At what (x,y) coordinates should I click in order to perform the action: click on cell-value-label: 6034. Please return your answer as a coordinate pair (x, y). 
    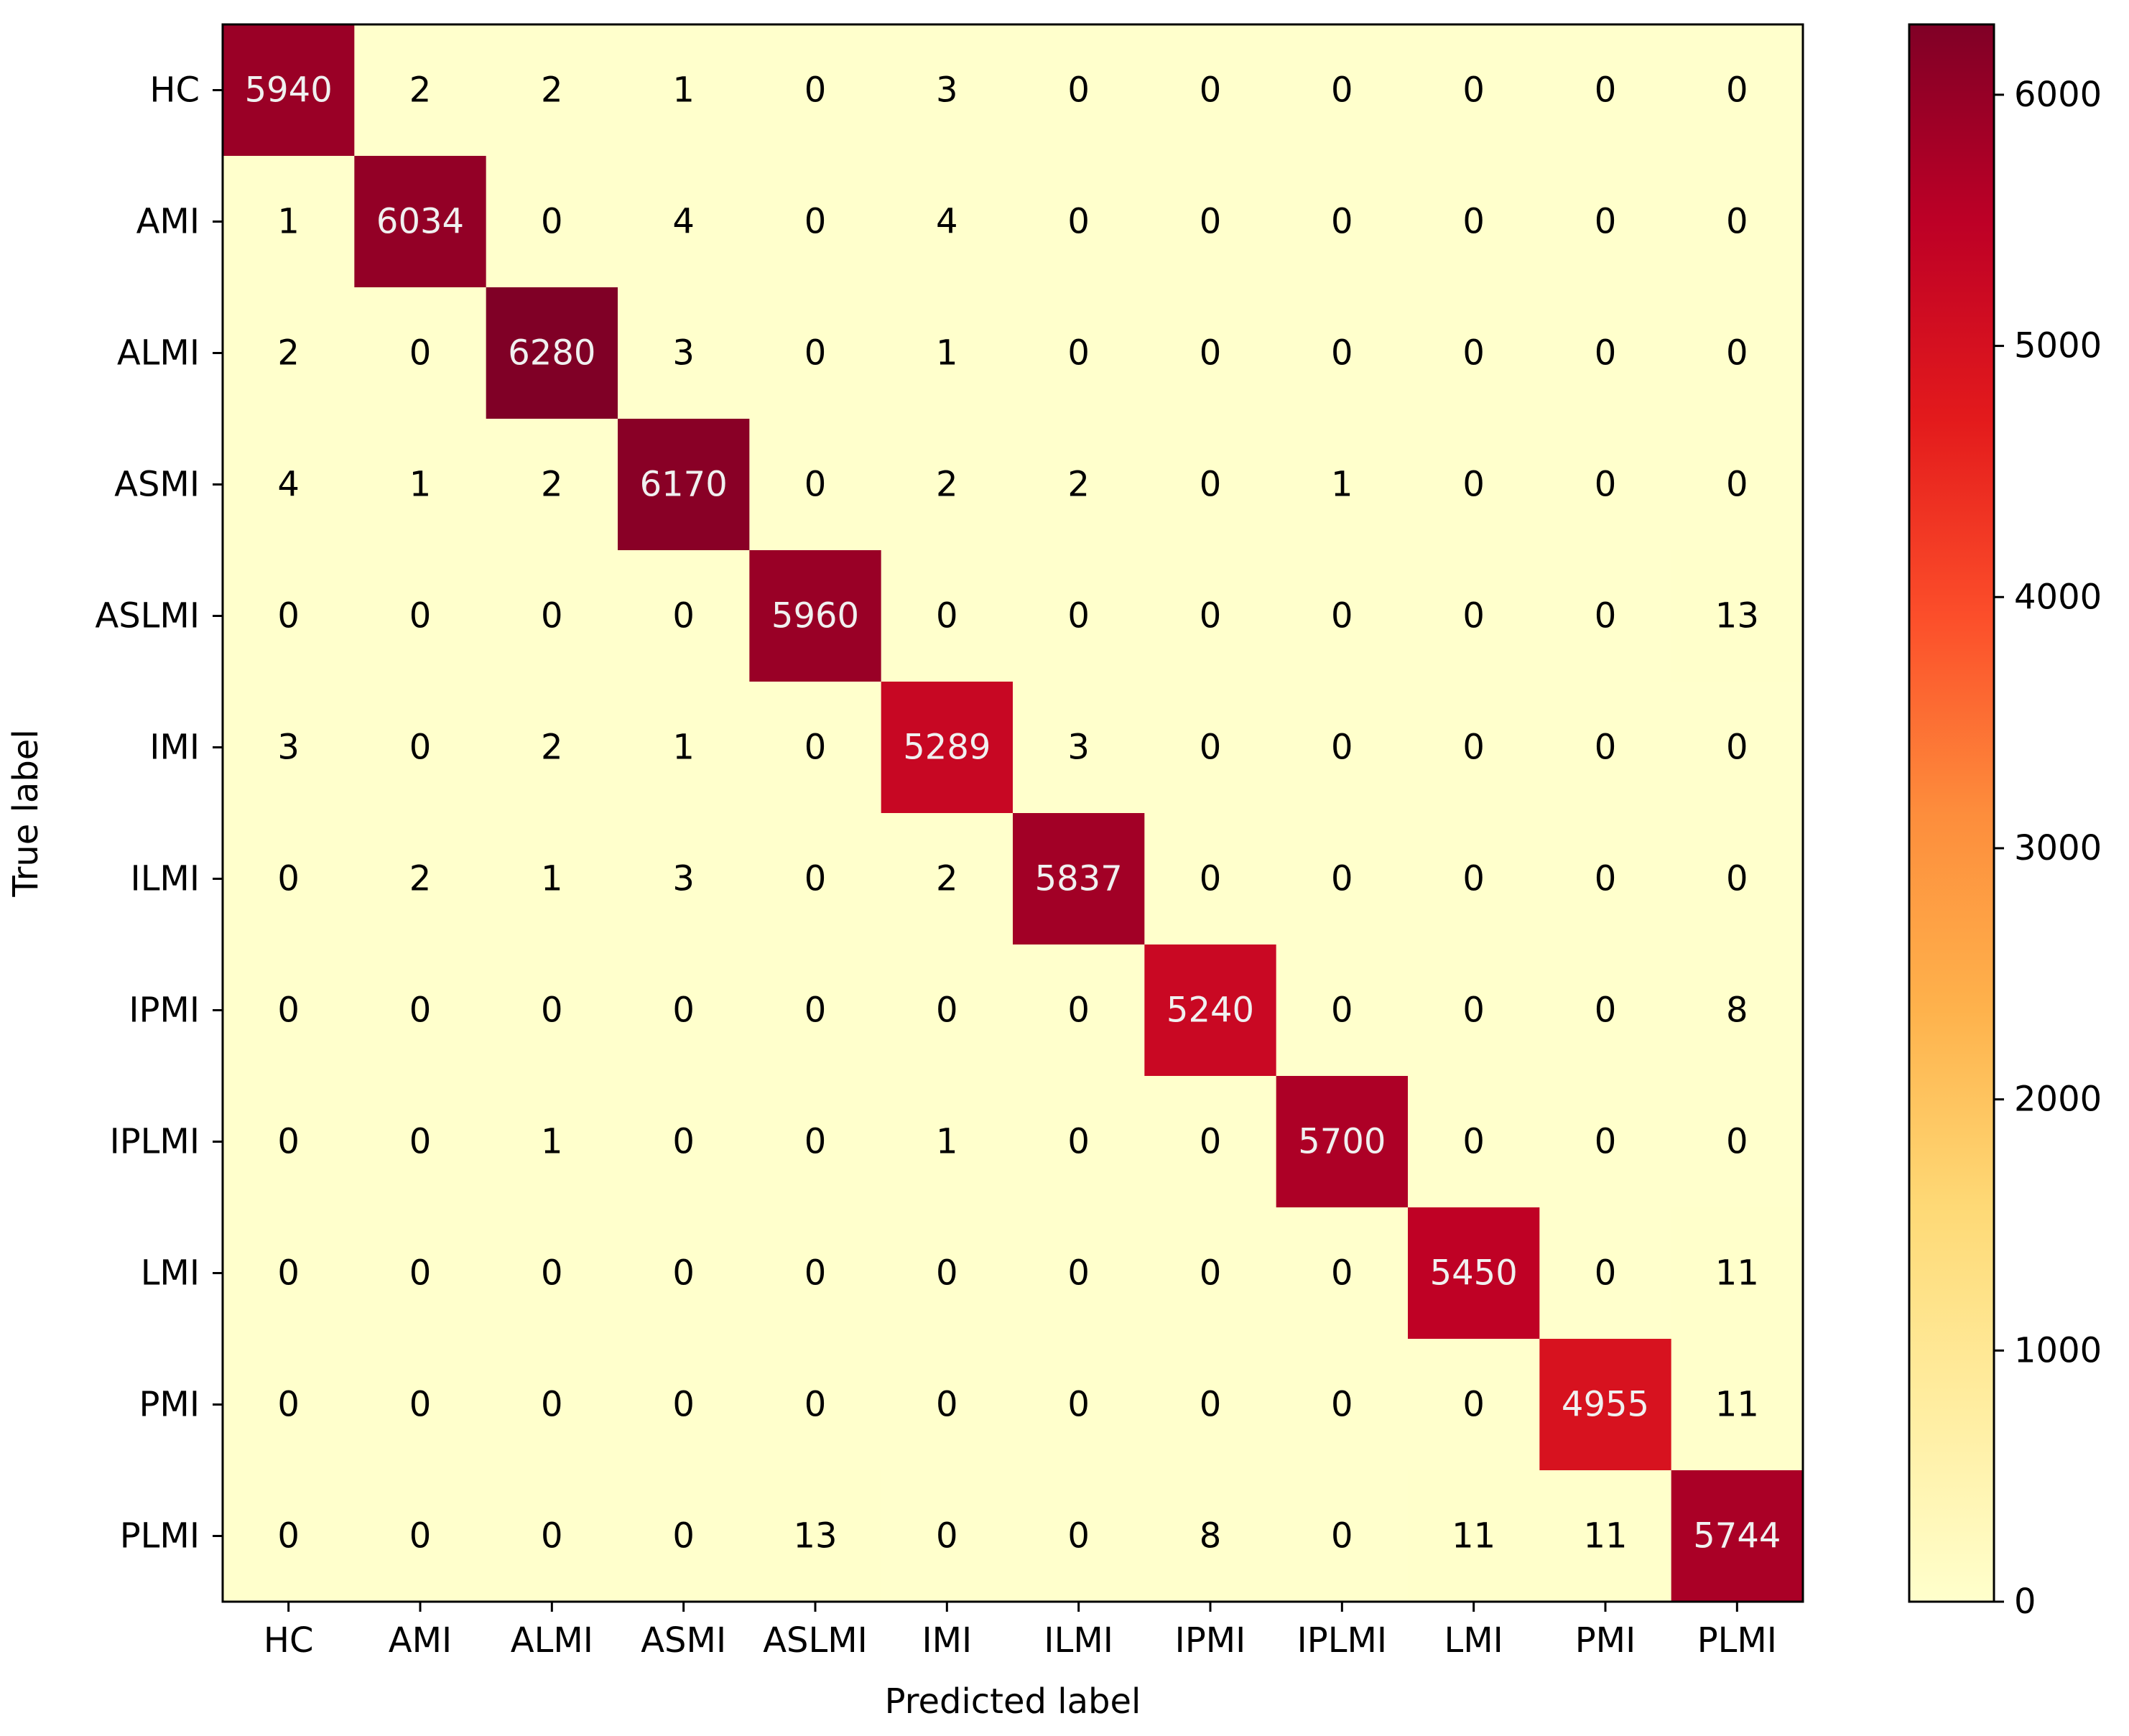
    Looking at the image, I should click on (420, 222).